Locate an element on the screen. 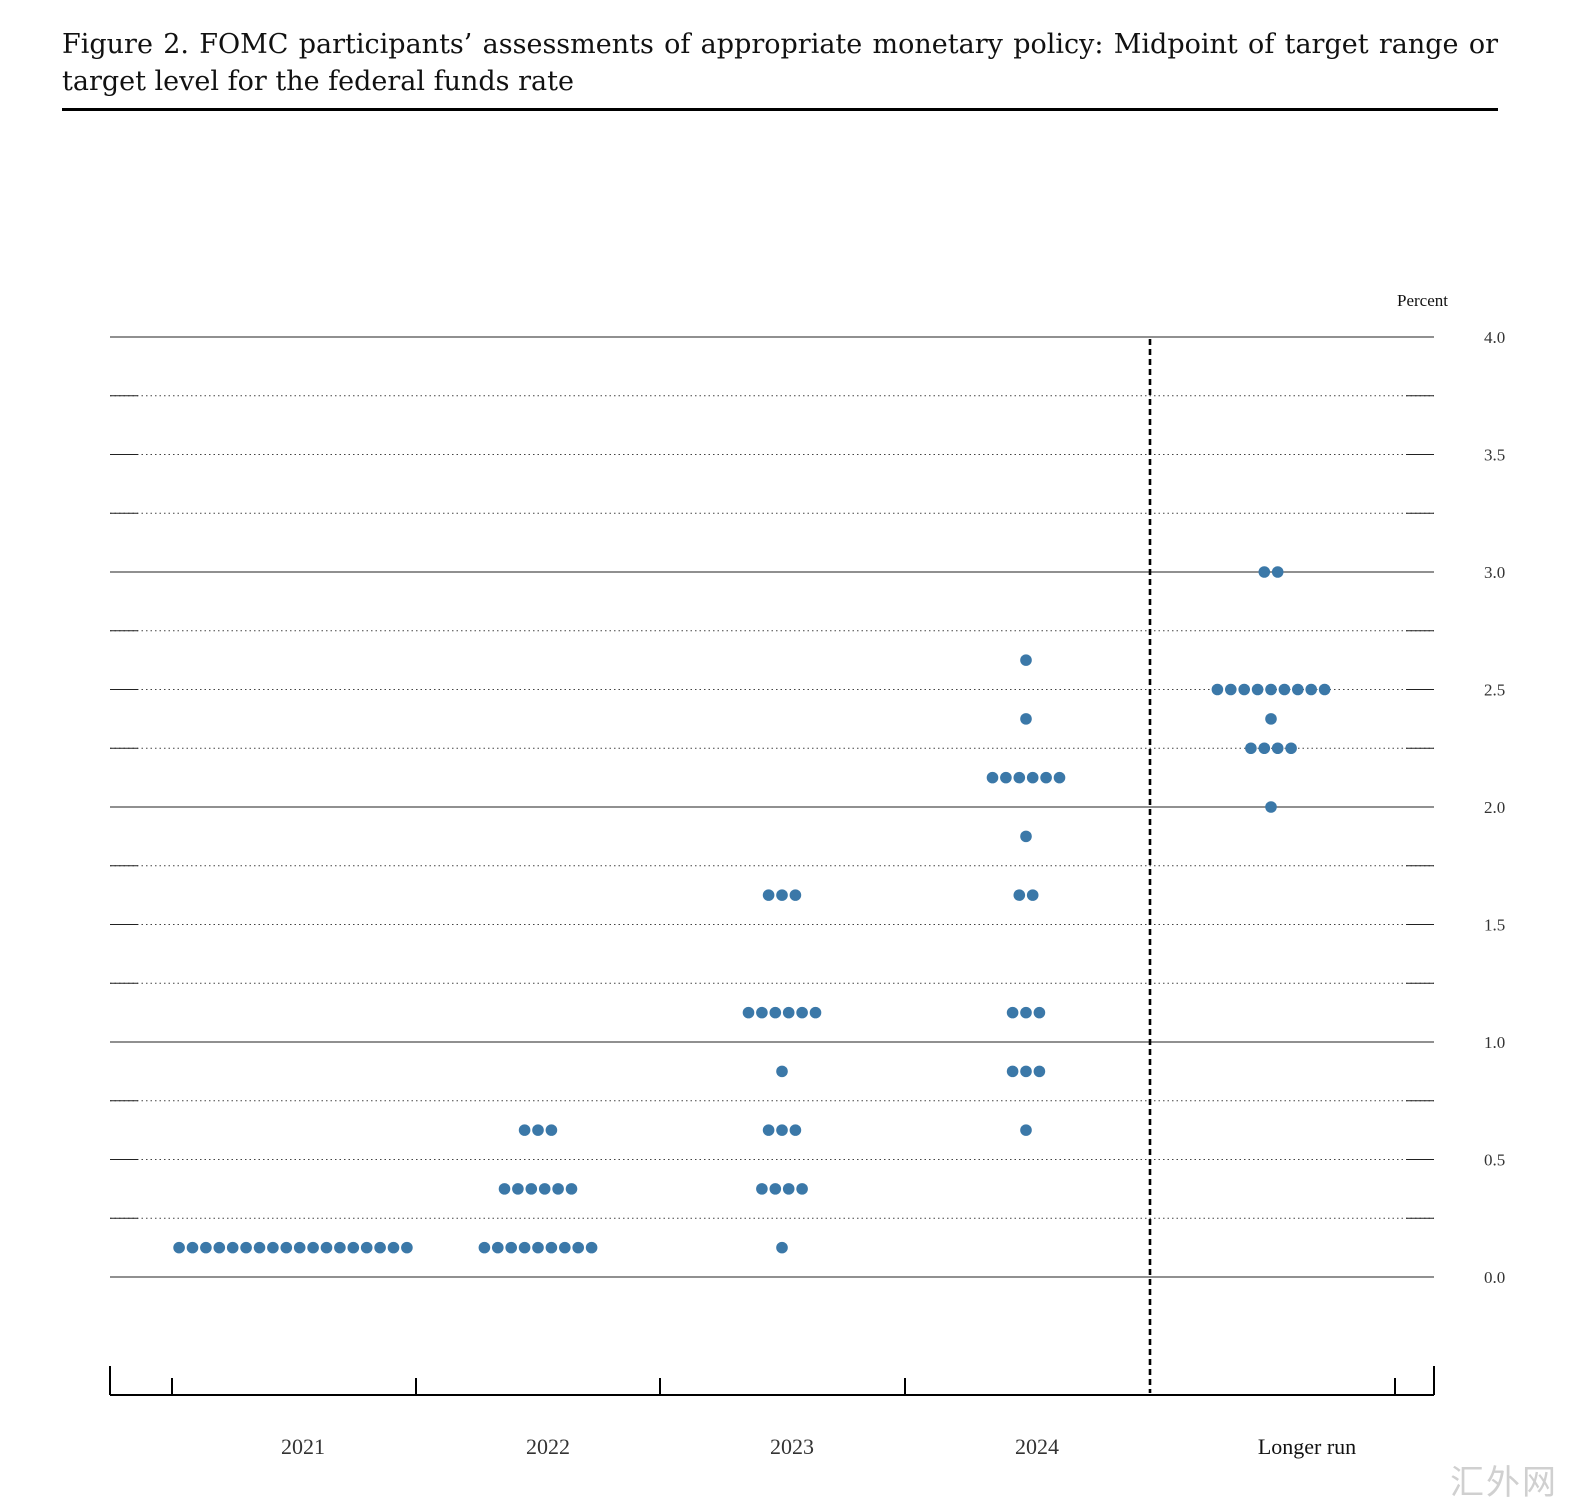 This screenshot has height=1512, width=1572. y-tick-label: 3.5 is located at coordinates (1494, 455).